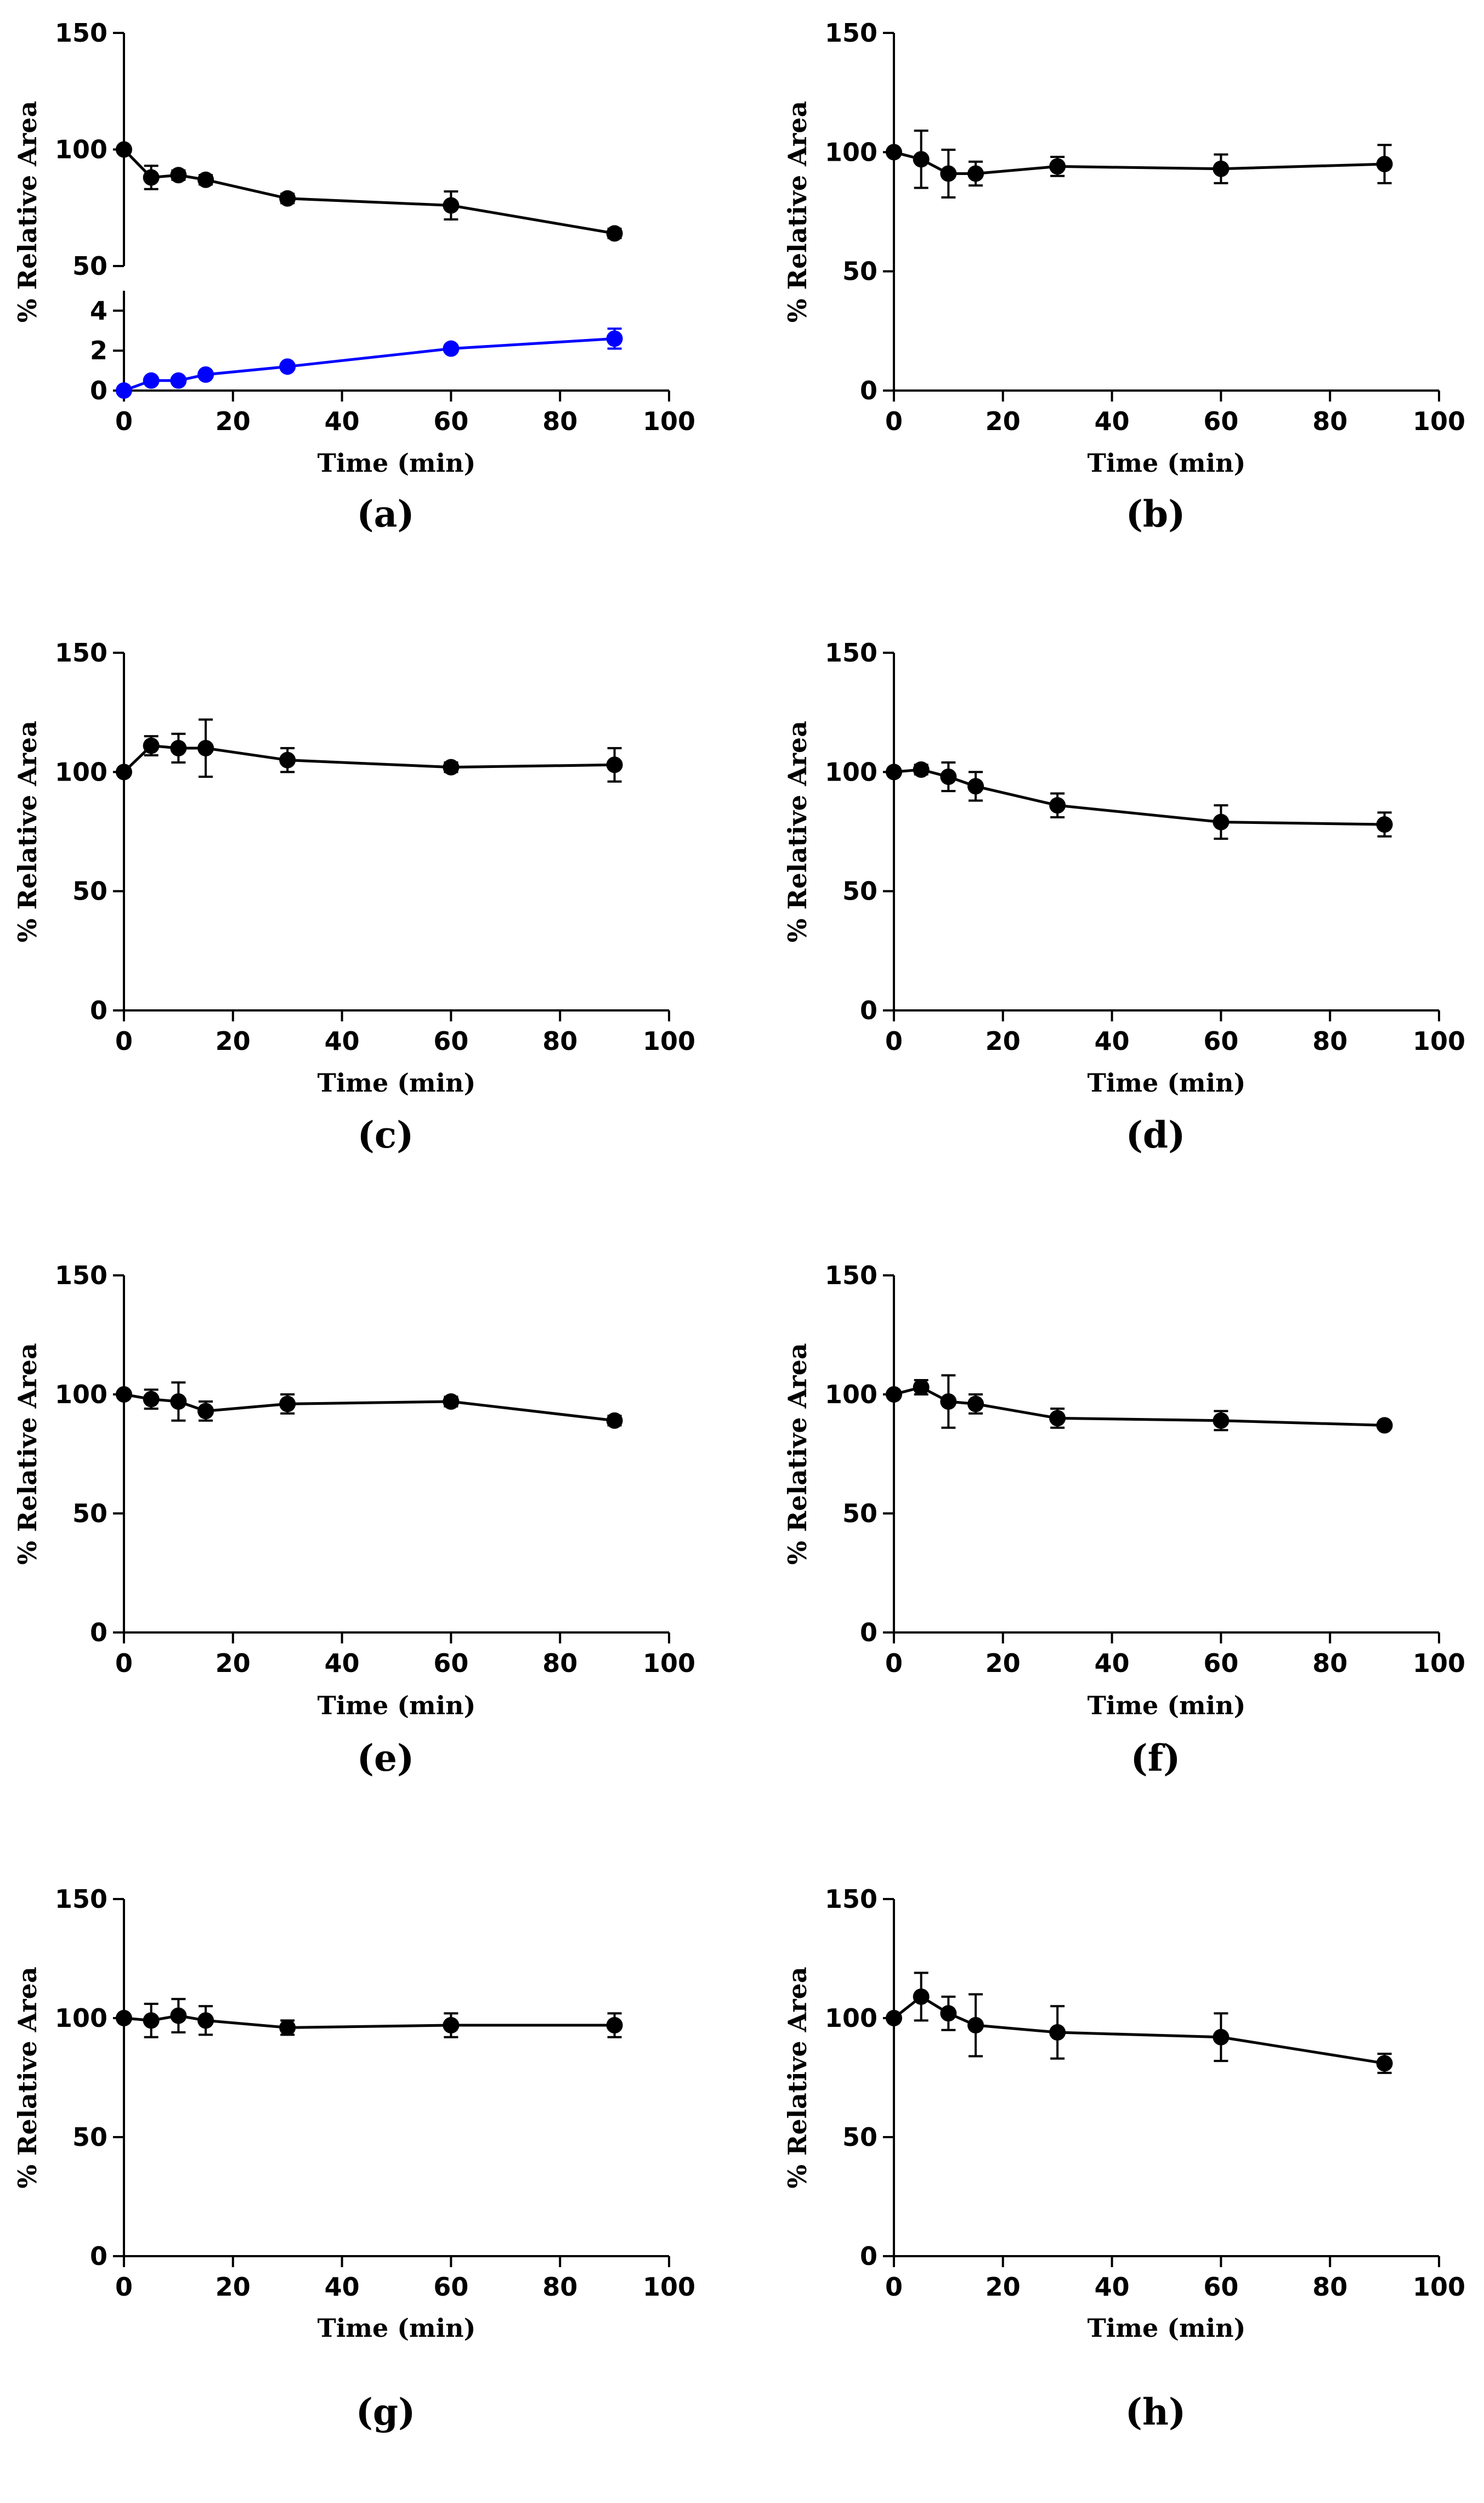 This screenshot has width=1484, height=2503. I want to click on panel-label: (h), so click(1155, 2412).